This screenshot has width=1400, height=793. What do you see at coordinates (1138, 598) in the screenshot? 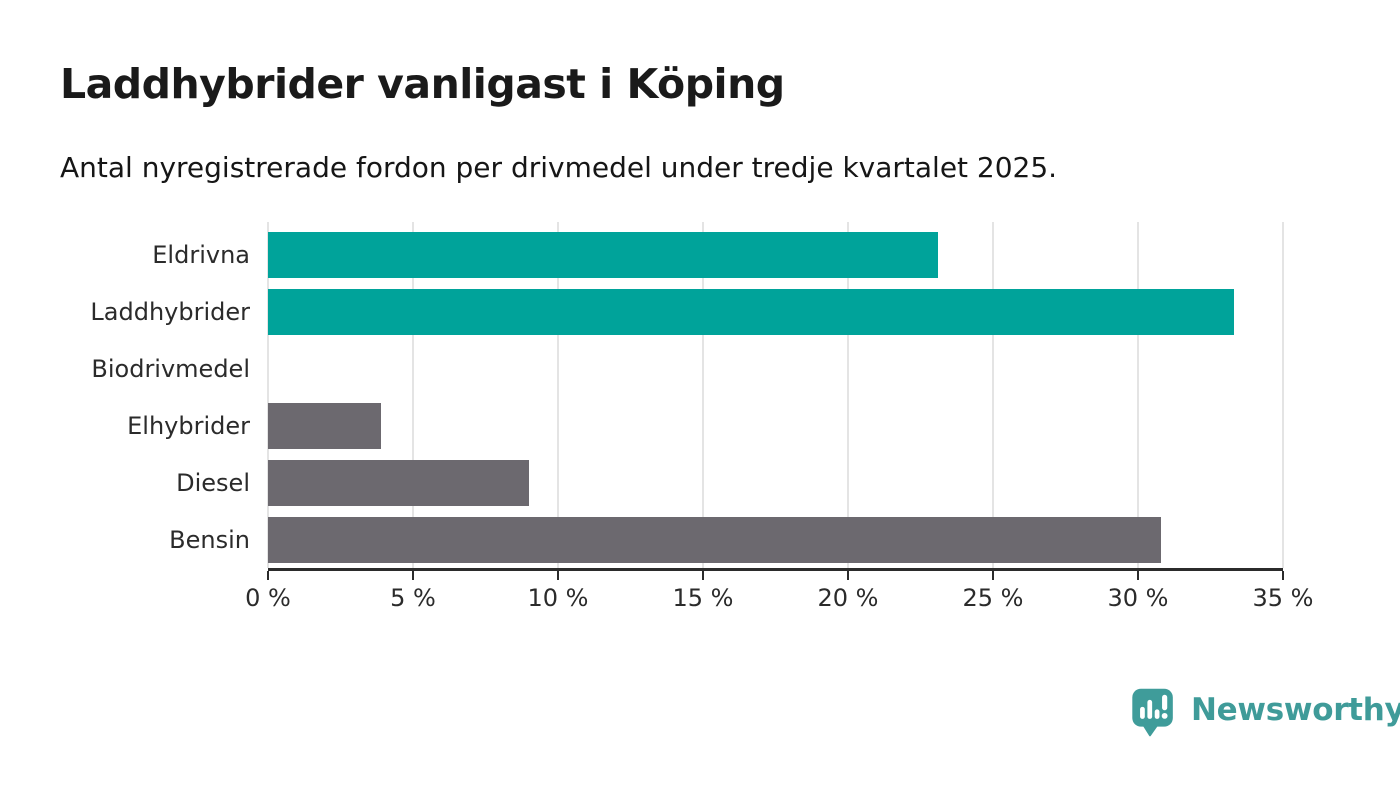
I see `axis-tick-label: 30 %` at bounding box center [1138, 598].